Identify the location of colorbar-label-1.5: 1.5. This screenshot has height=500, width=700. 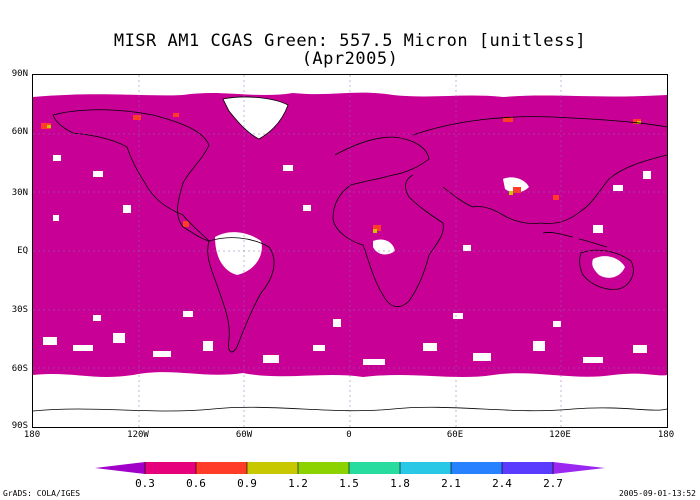
(349, 483).